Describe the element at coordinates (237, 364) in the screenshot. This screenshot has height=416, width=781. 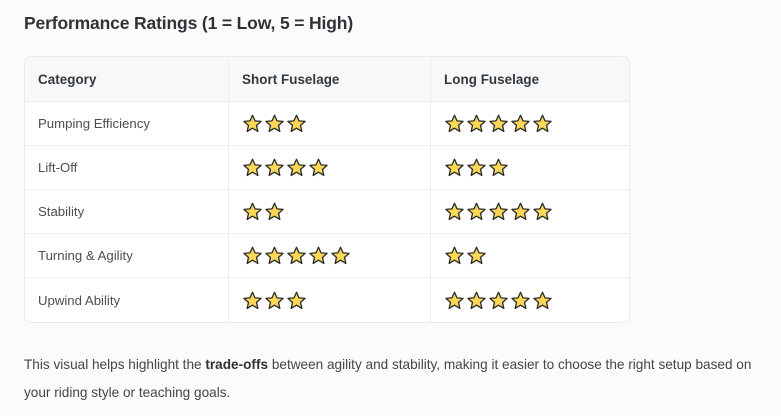
I see `footer-emphasis: trade-offs` at that location.